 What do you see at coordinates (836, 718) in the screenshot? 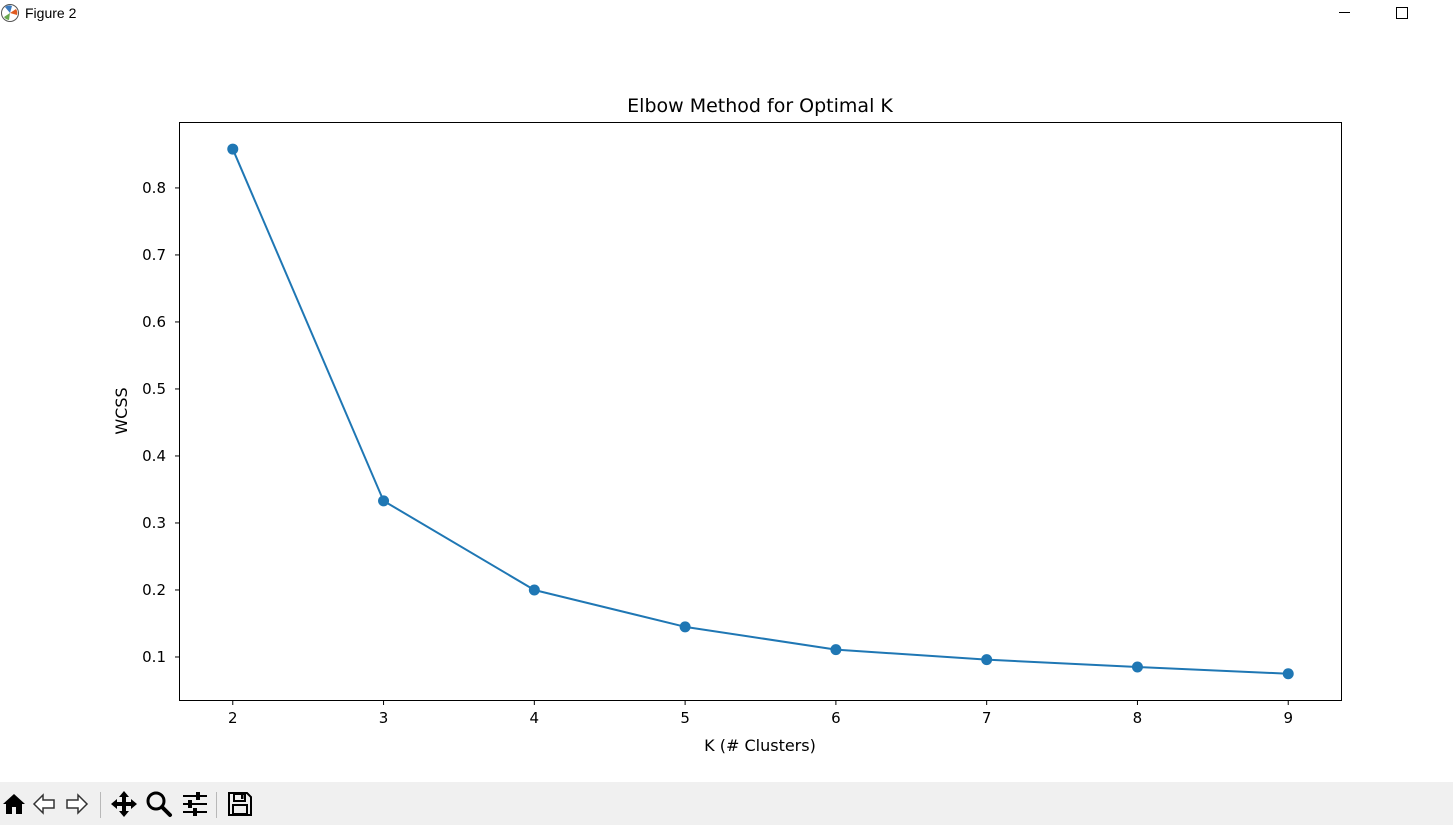
I see `x-tick-label: 6` at bounding box center [836, 718].